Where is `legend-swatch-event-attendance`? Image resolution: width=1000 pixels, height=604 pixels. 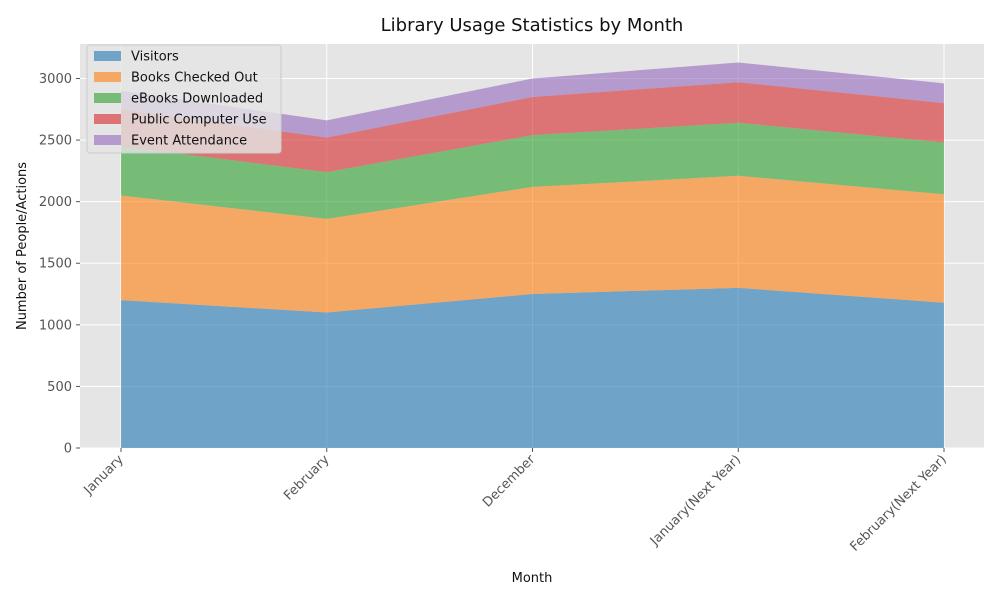 legend-swatch-event-attendance is located at coordinates (107, 140).